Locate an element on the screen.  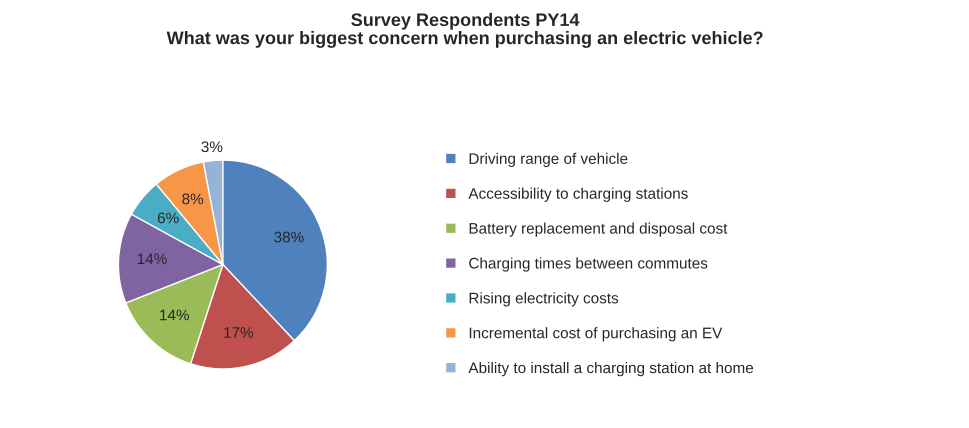
data-label: 8% is located at coordinates (193, 199).